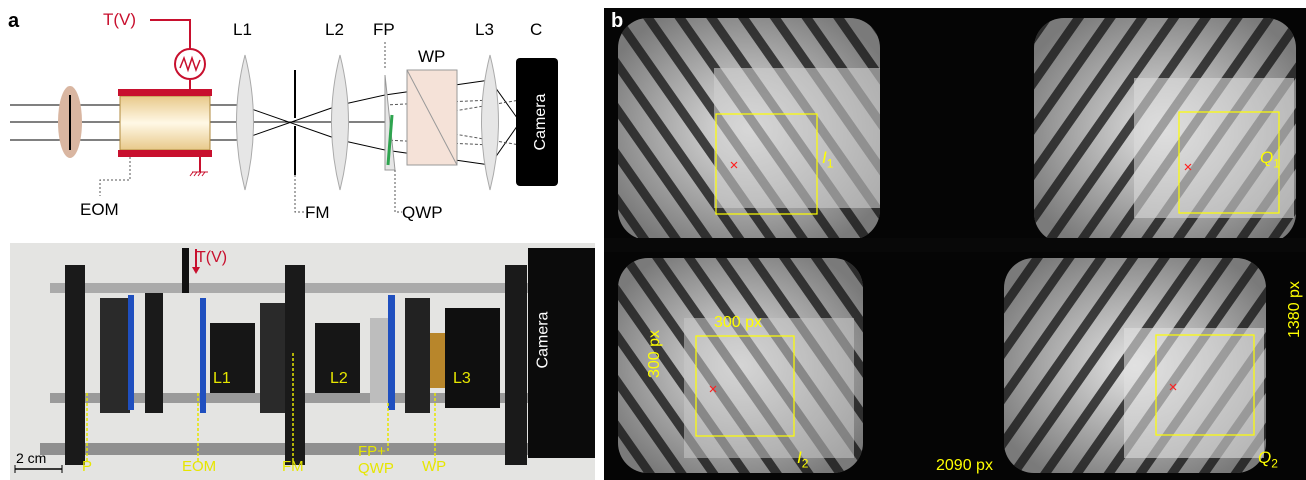  Describe the element at coordinates (1165, 130) in the screenshot. I see `quadrant-q1` at that location.